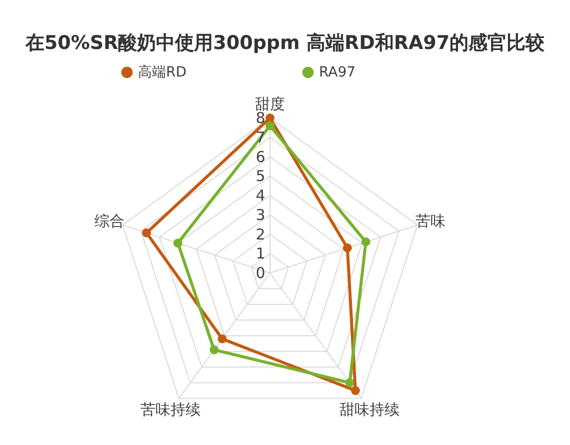  Describe the element at coordinates (261, 176) in the screenshot. I see `y-tick-label: 5` at that location.